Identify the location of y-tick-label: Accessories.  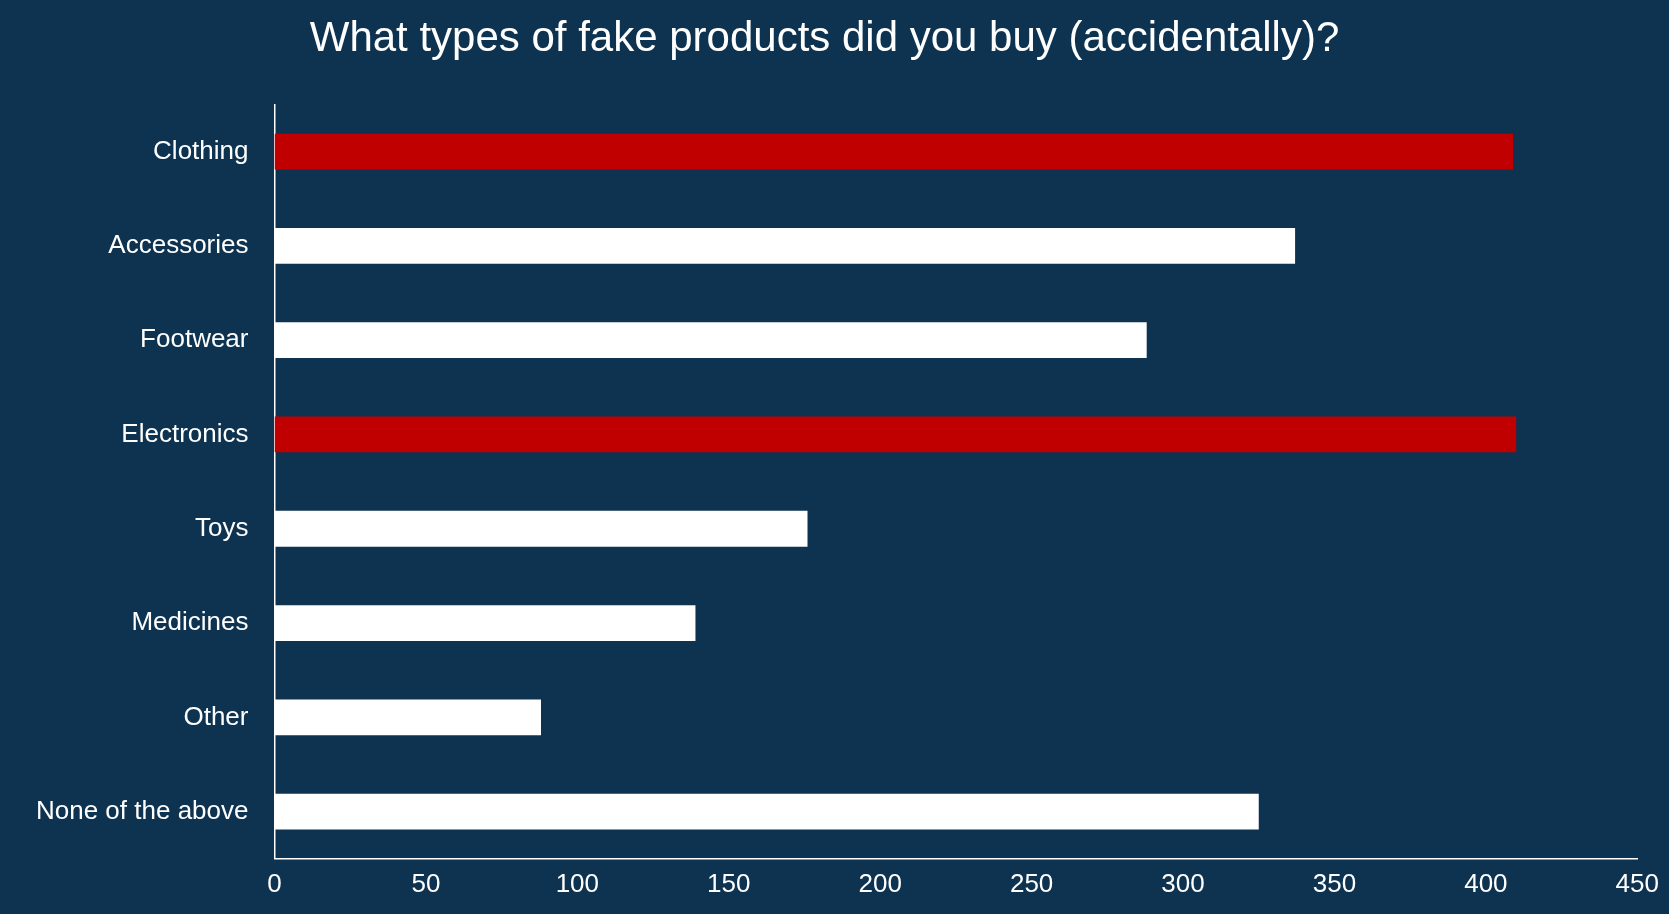
(178, 244).